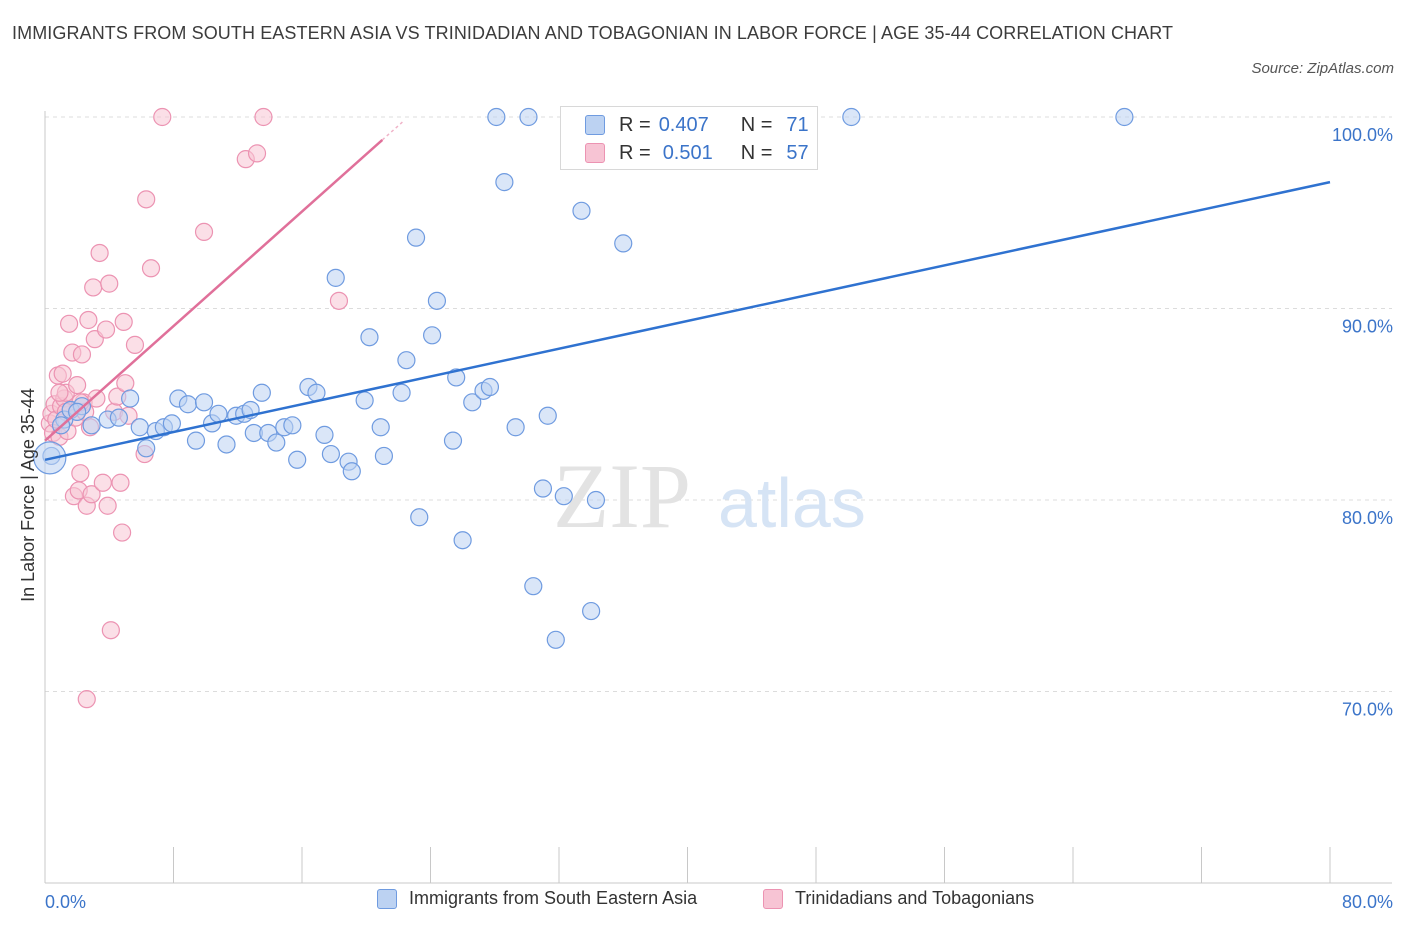 This screenshot has height=930, width=1406. Describe the element at coordinates (687, 152) in the screenshot. I see `legend-r-value: 0.501` at that location.